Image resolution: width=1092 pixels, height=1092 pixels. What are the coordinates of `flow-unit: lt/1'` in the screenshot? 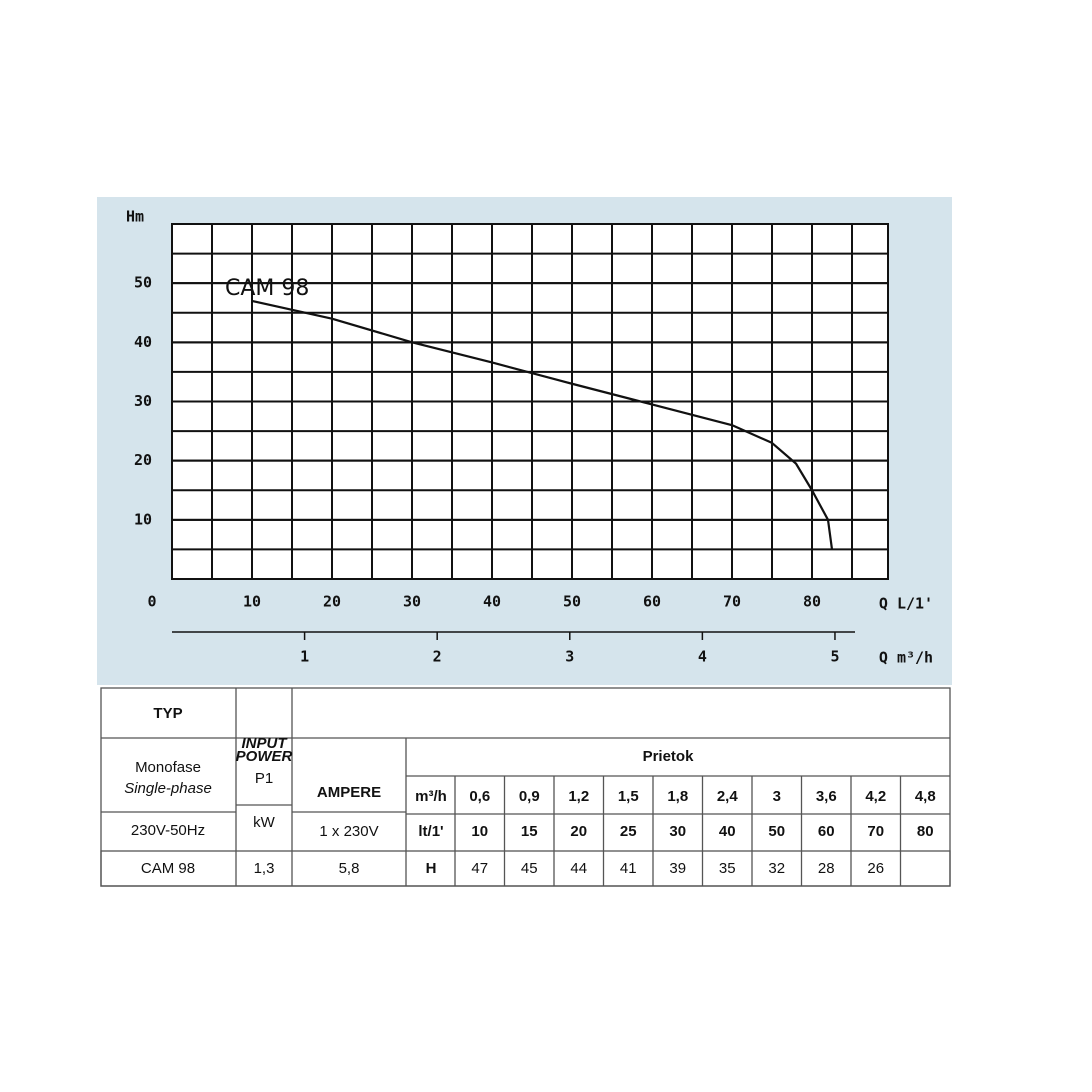 It's located at (430, 831).